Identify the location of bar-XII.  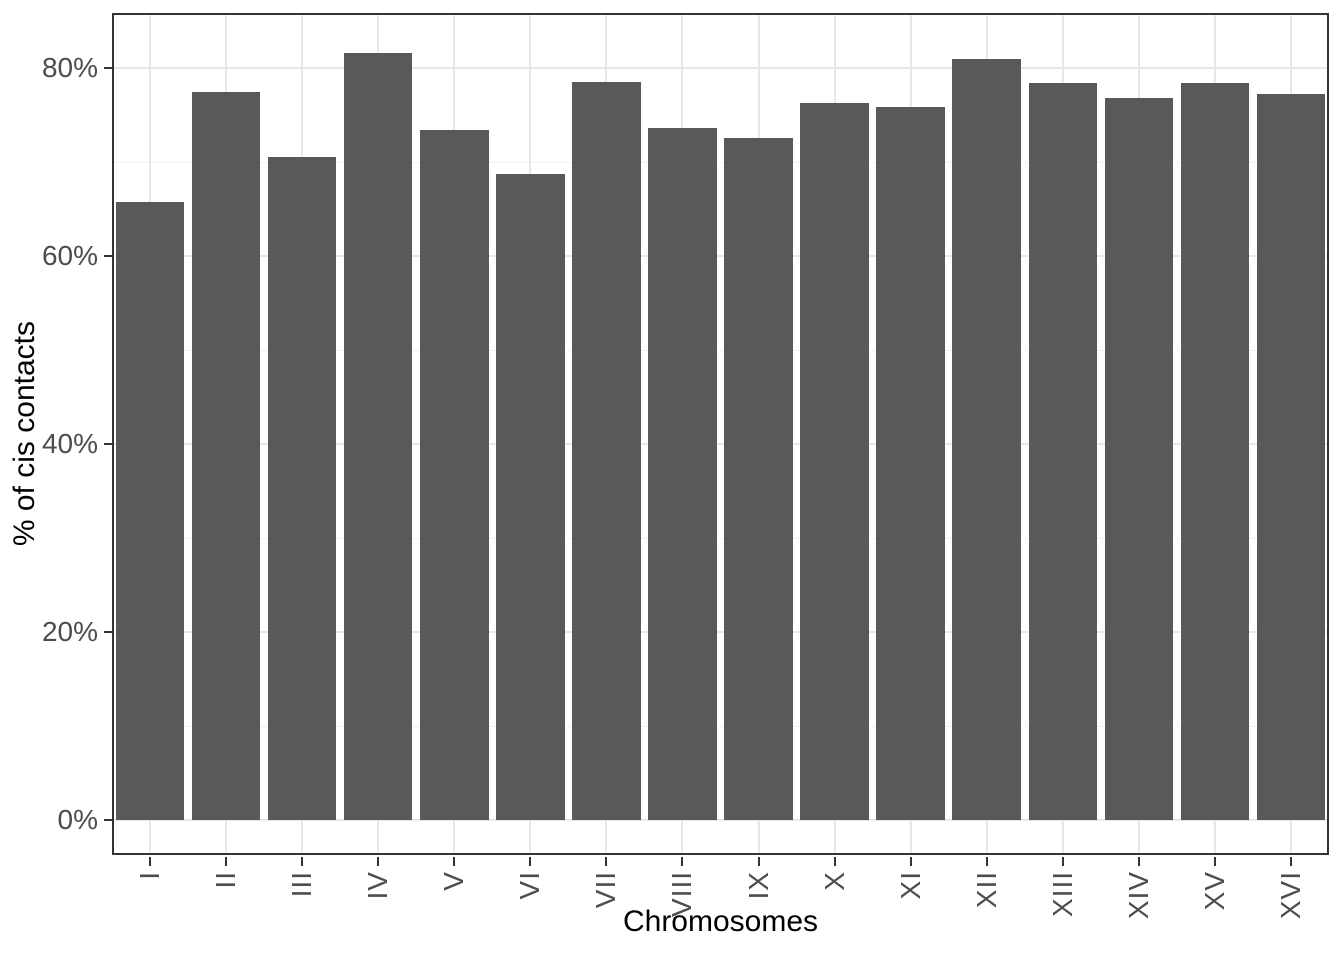
(986, 439).